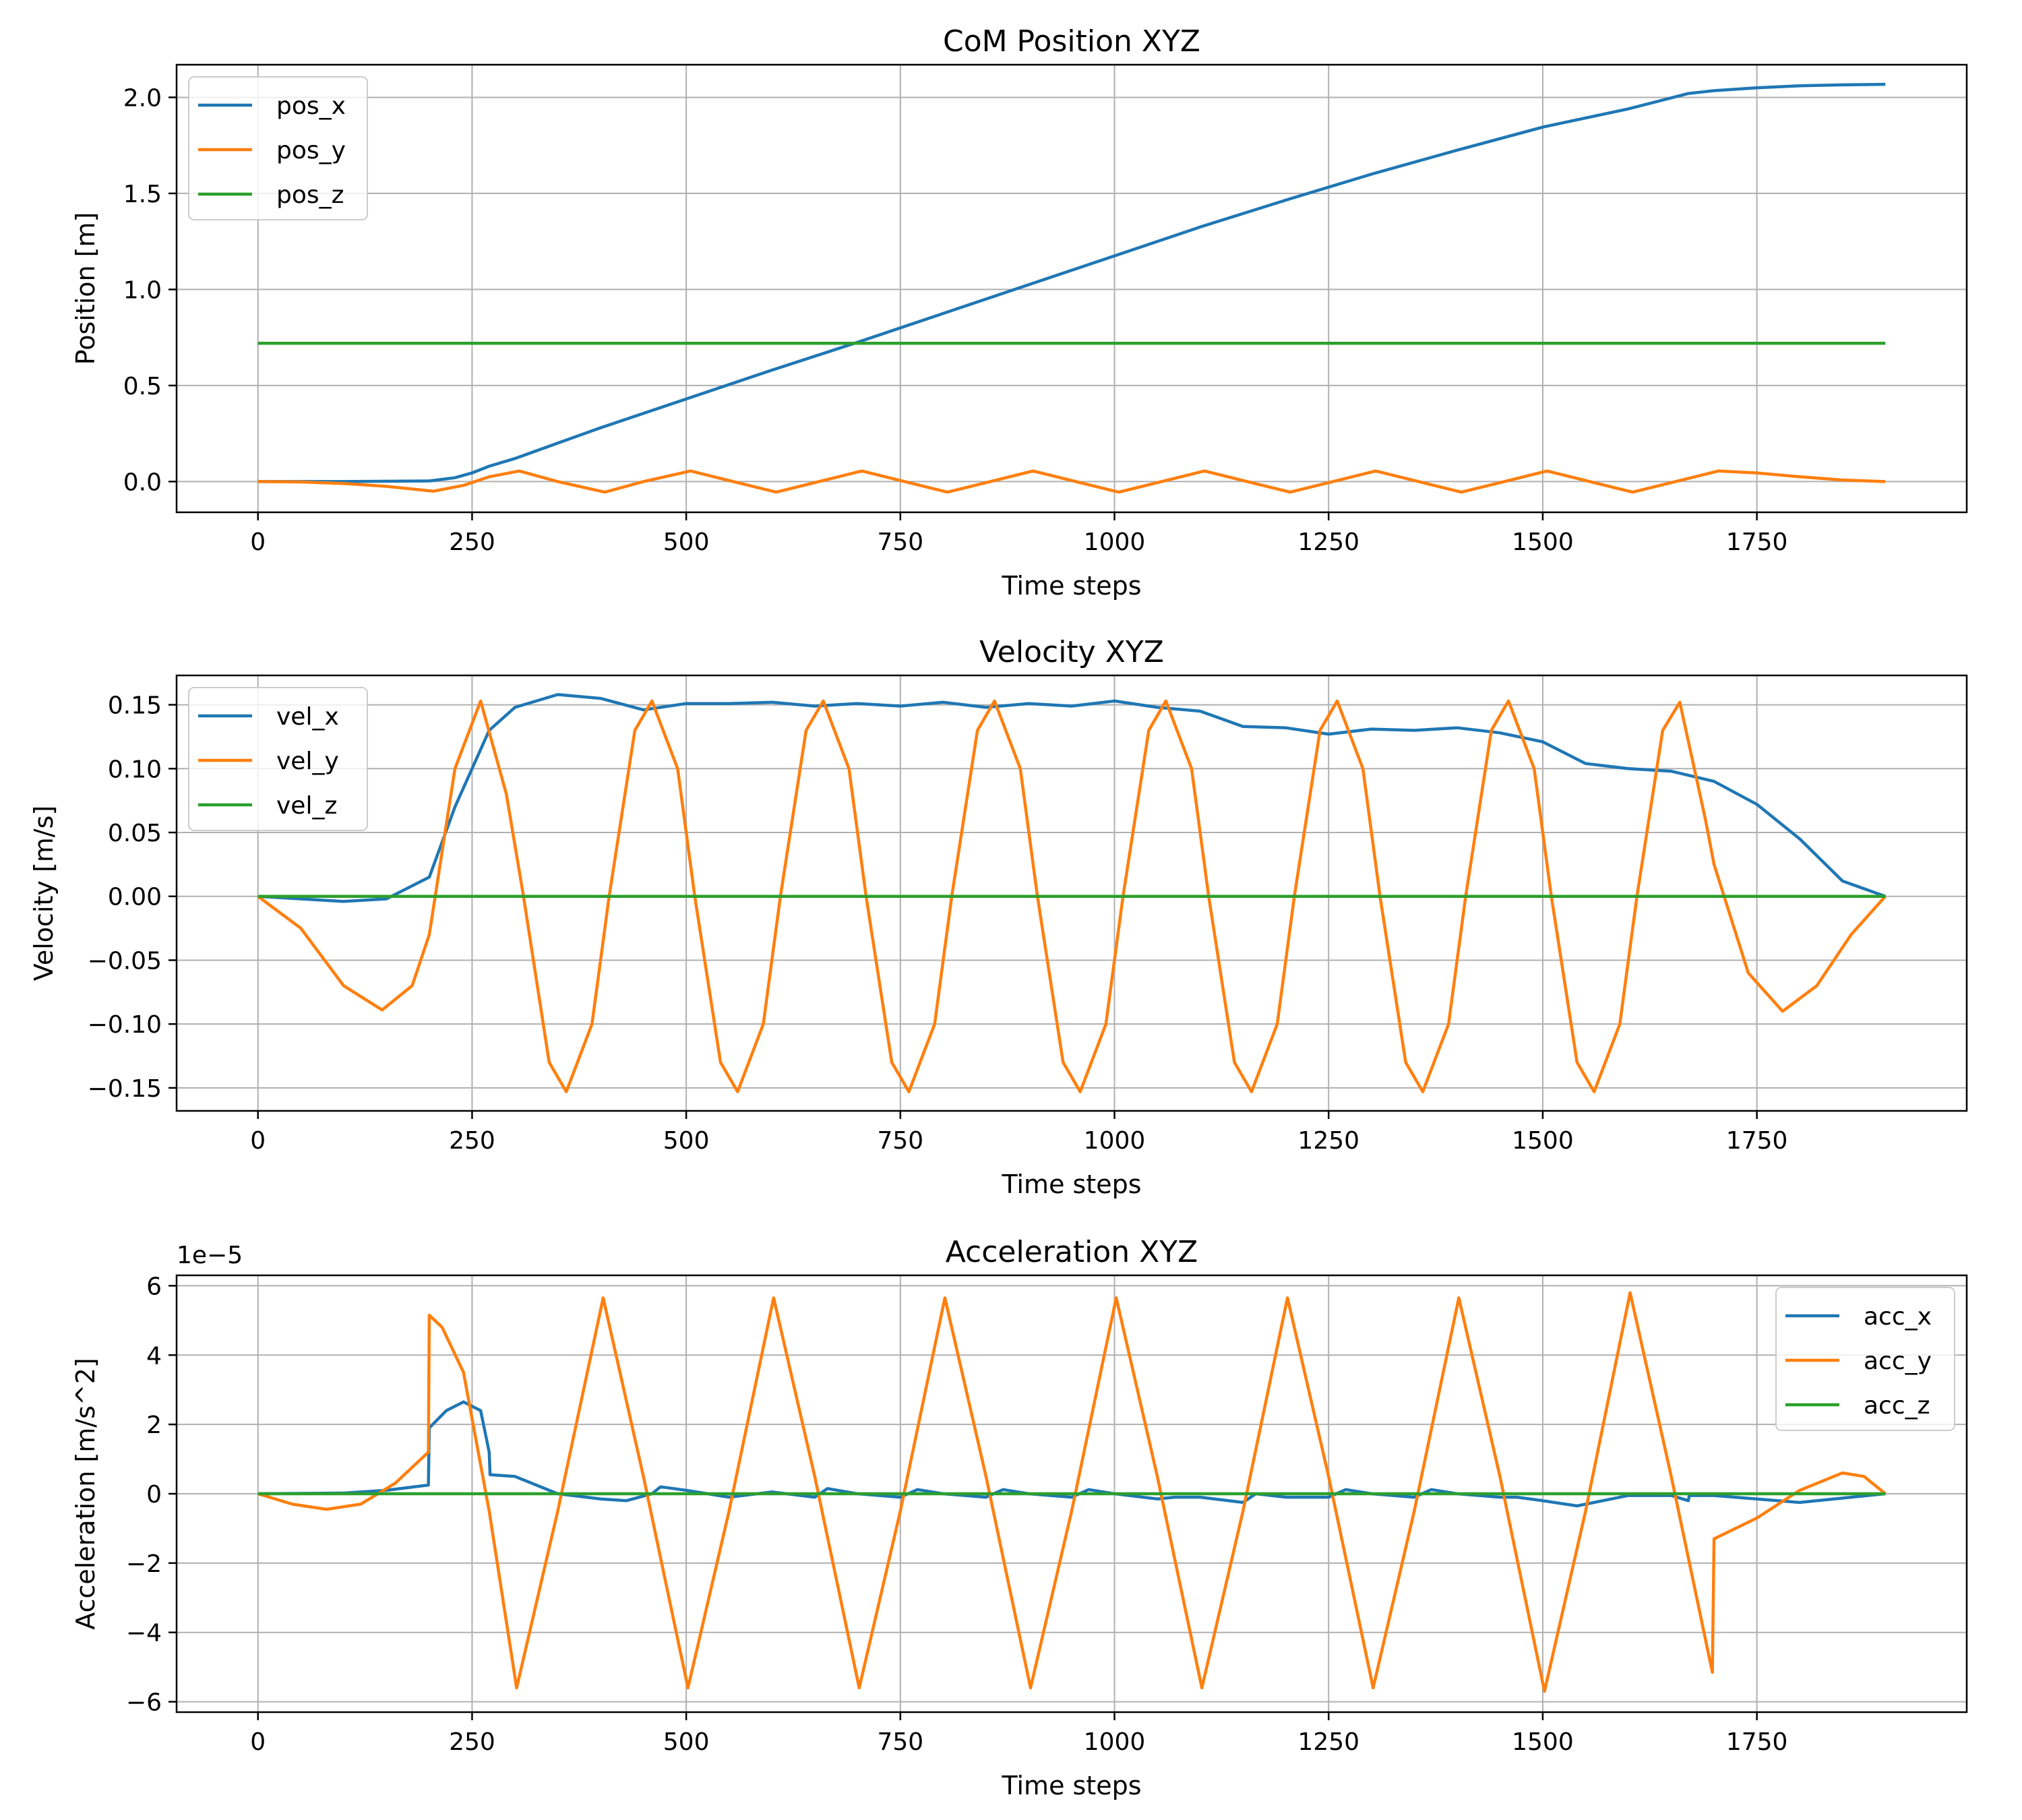 The width and height of the screenshot is (2022, 1820). What do you see at coordinates (258, 1141) in the screenshot?
I see `velocity-xtick-label-0: 0` at bounding box center [258, 1141].